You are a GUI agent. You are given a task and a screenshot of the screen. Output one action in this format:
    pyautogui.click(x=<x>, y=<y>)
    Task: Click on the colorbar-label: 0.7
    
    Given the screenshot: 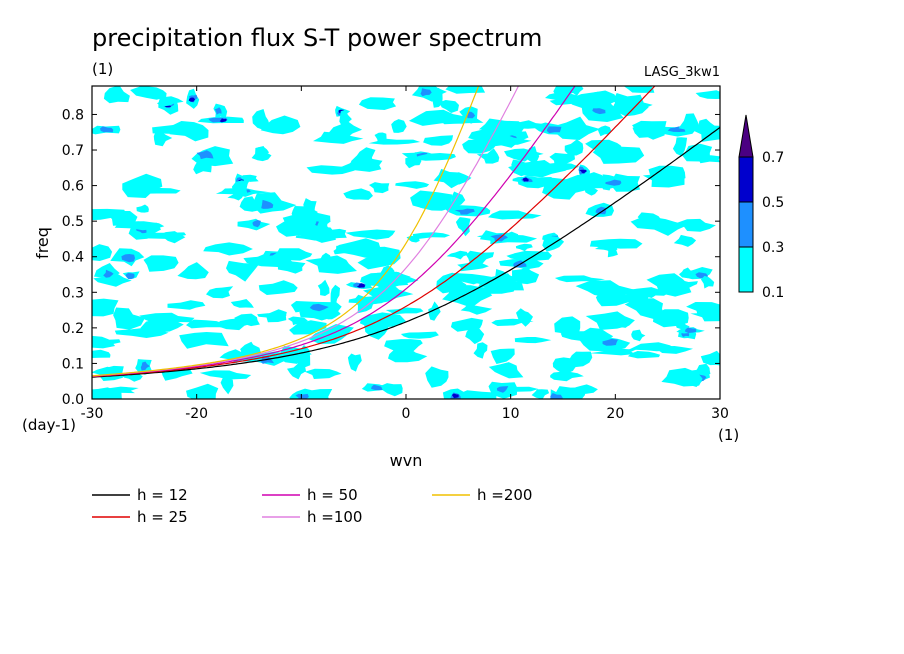 What is the action you would take?
    pyautogui.click(x=773, y=158)
    